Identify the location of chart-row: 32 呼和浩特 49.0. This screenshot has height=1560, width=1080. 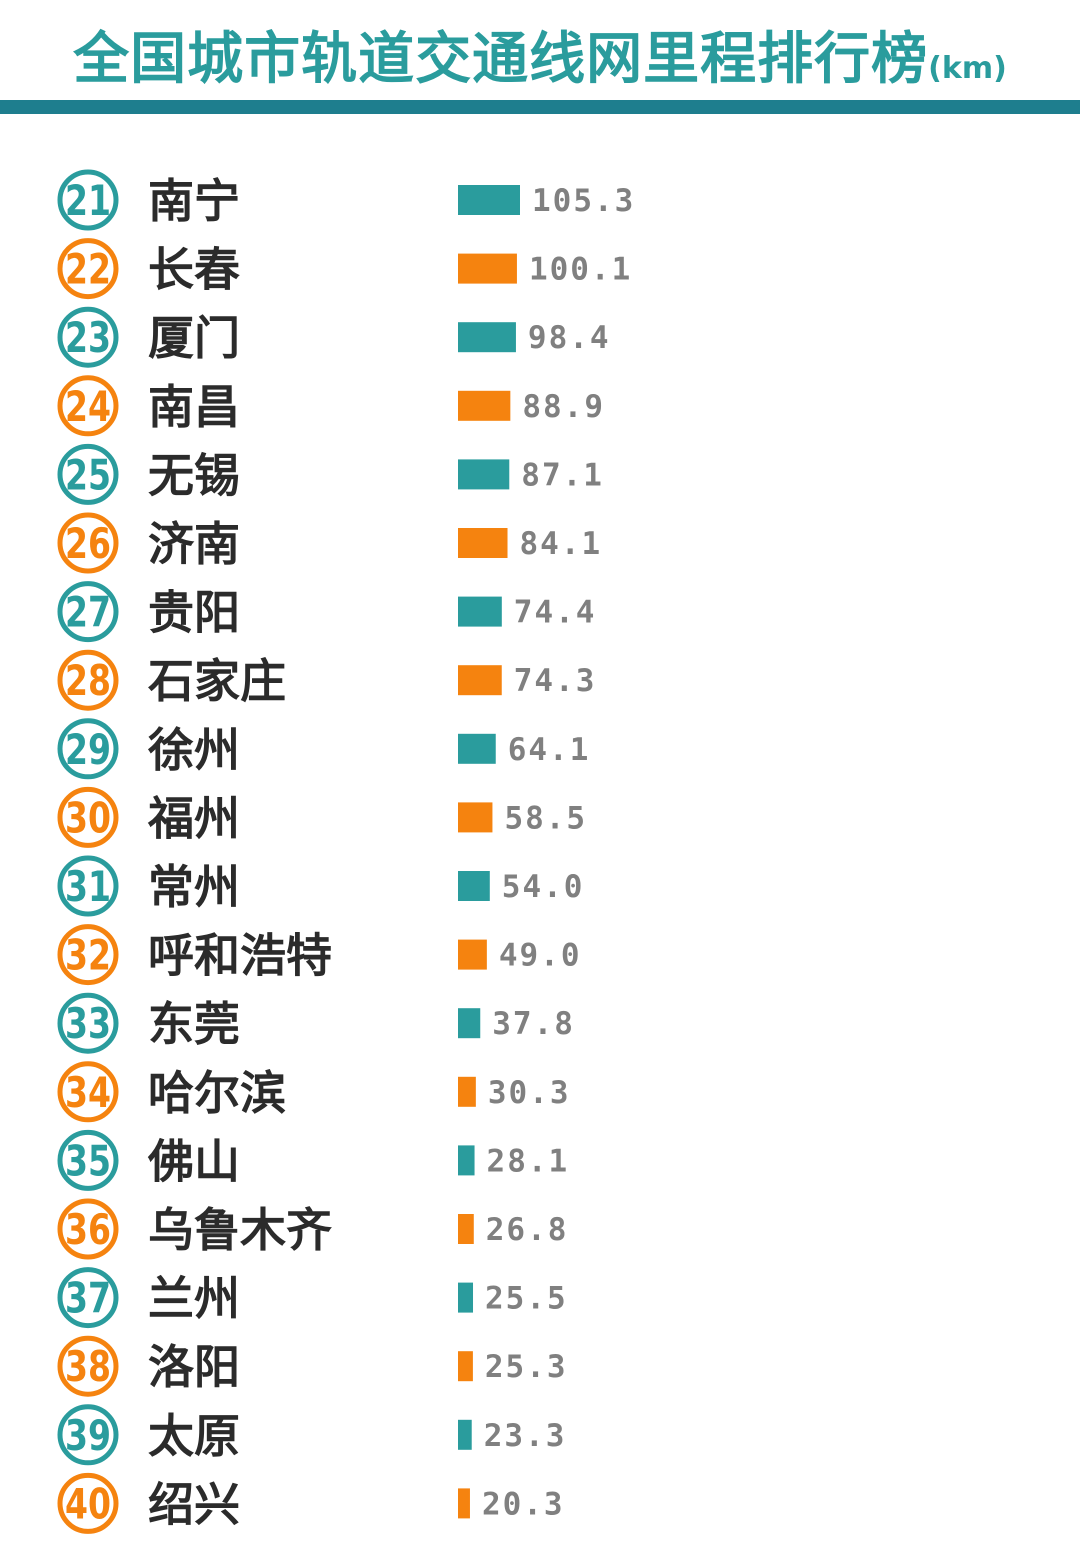
(319, 955).